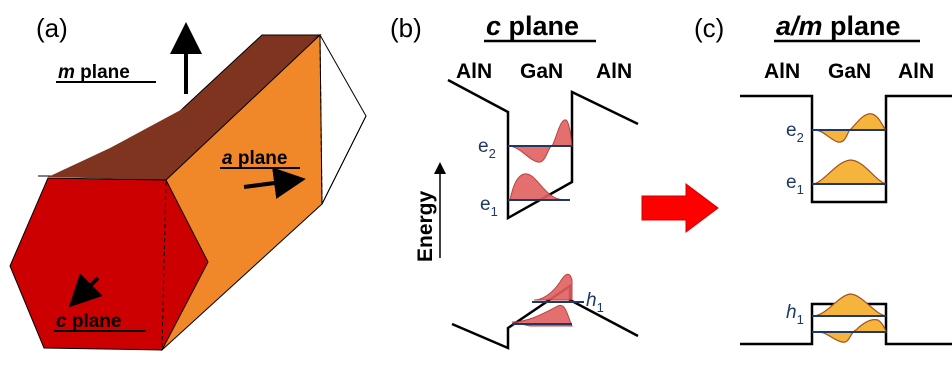 Image resolution: width=952 pixels, height=369 pixels. What do you see at coordinates (850, 331) in the screenshot?
I see `panel-c-h1-wavefunction-lower` at bounding box center [850, 331].